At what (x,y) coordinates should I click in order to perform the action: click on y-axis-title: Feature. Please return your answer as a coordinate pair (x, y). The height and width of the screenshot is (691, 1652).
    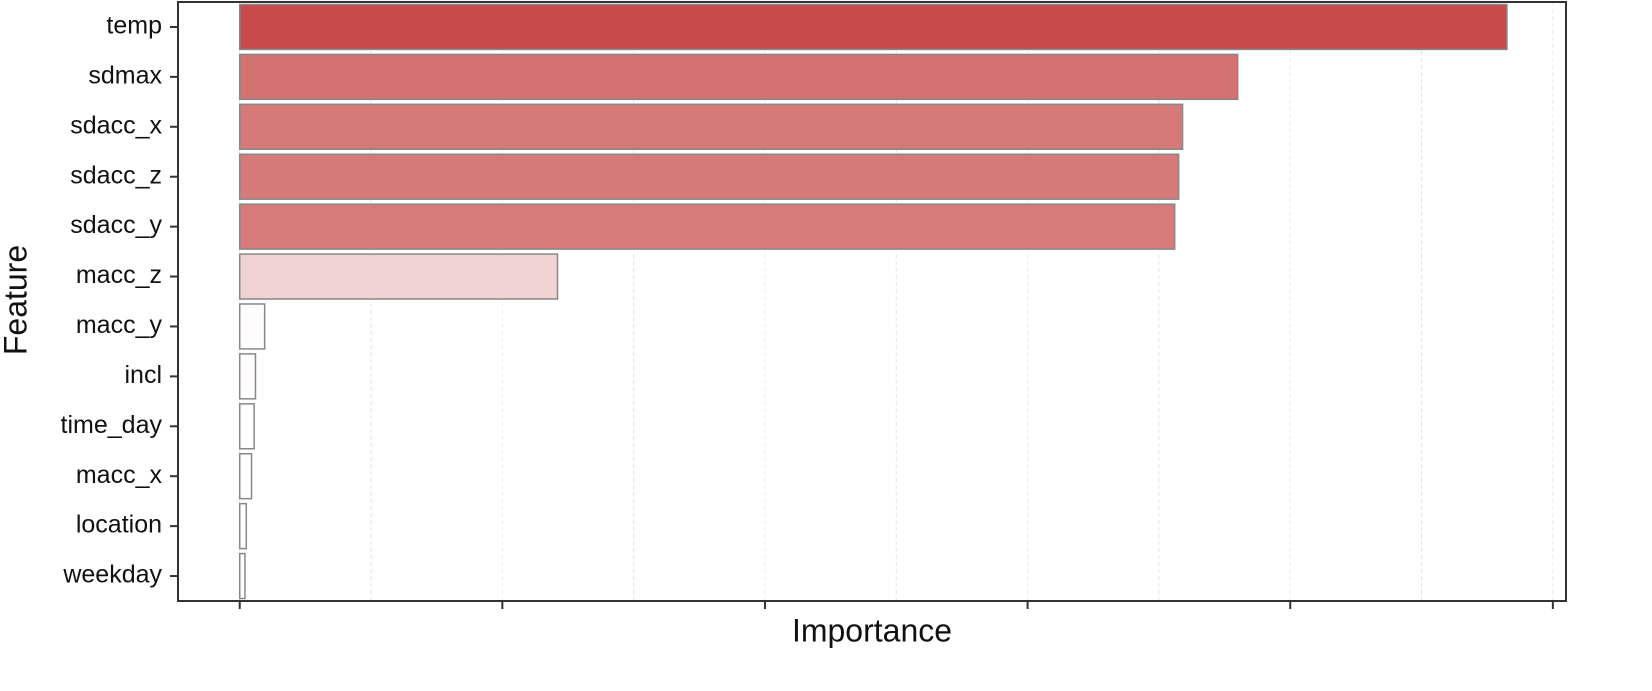
    Looking at the image, I should click on (16, 300).